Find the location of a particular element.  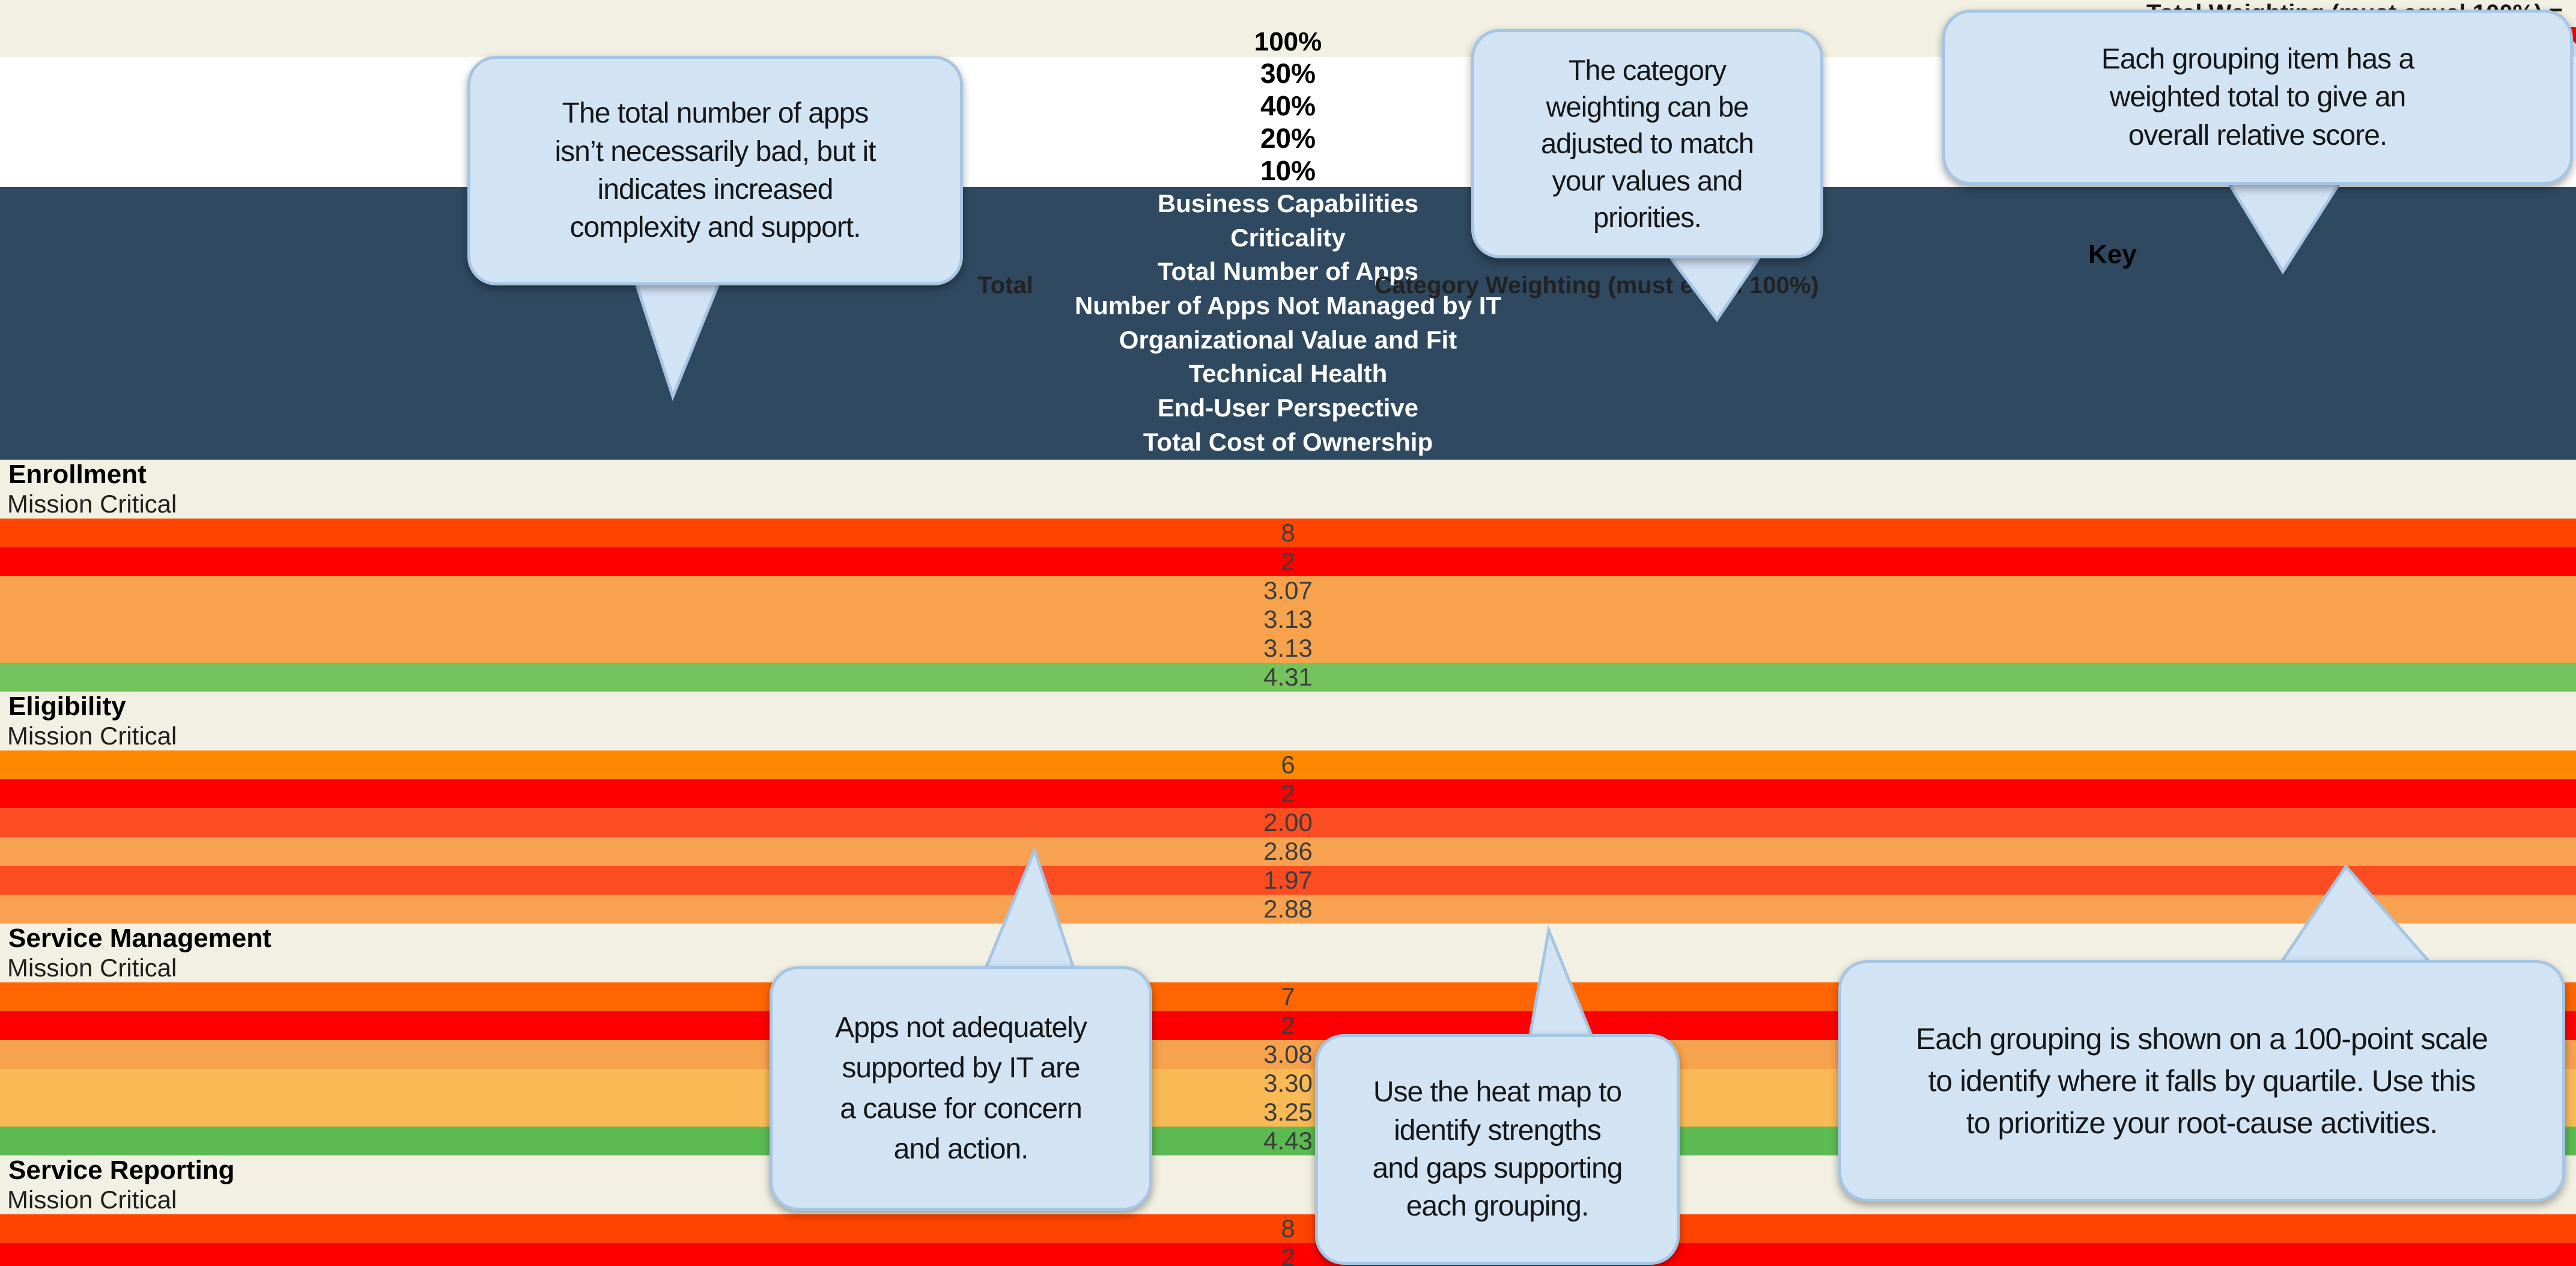

category-weighting-label: Category Weighting (must equal 100%) is located at coordinates (1597, 286).